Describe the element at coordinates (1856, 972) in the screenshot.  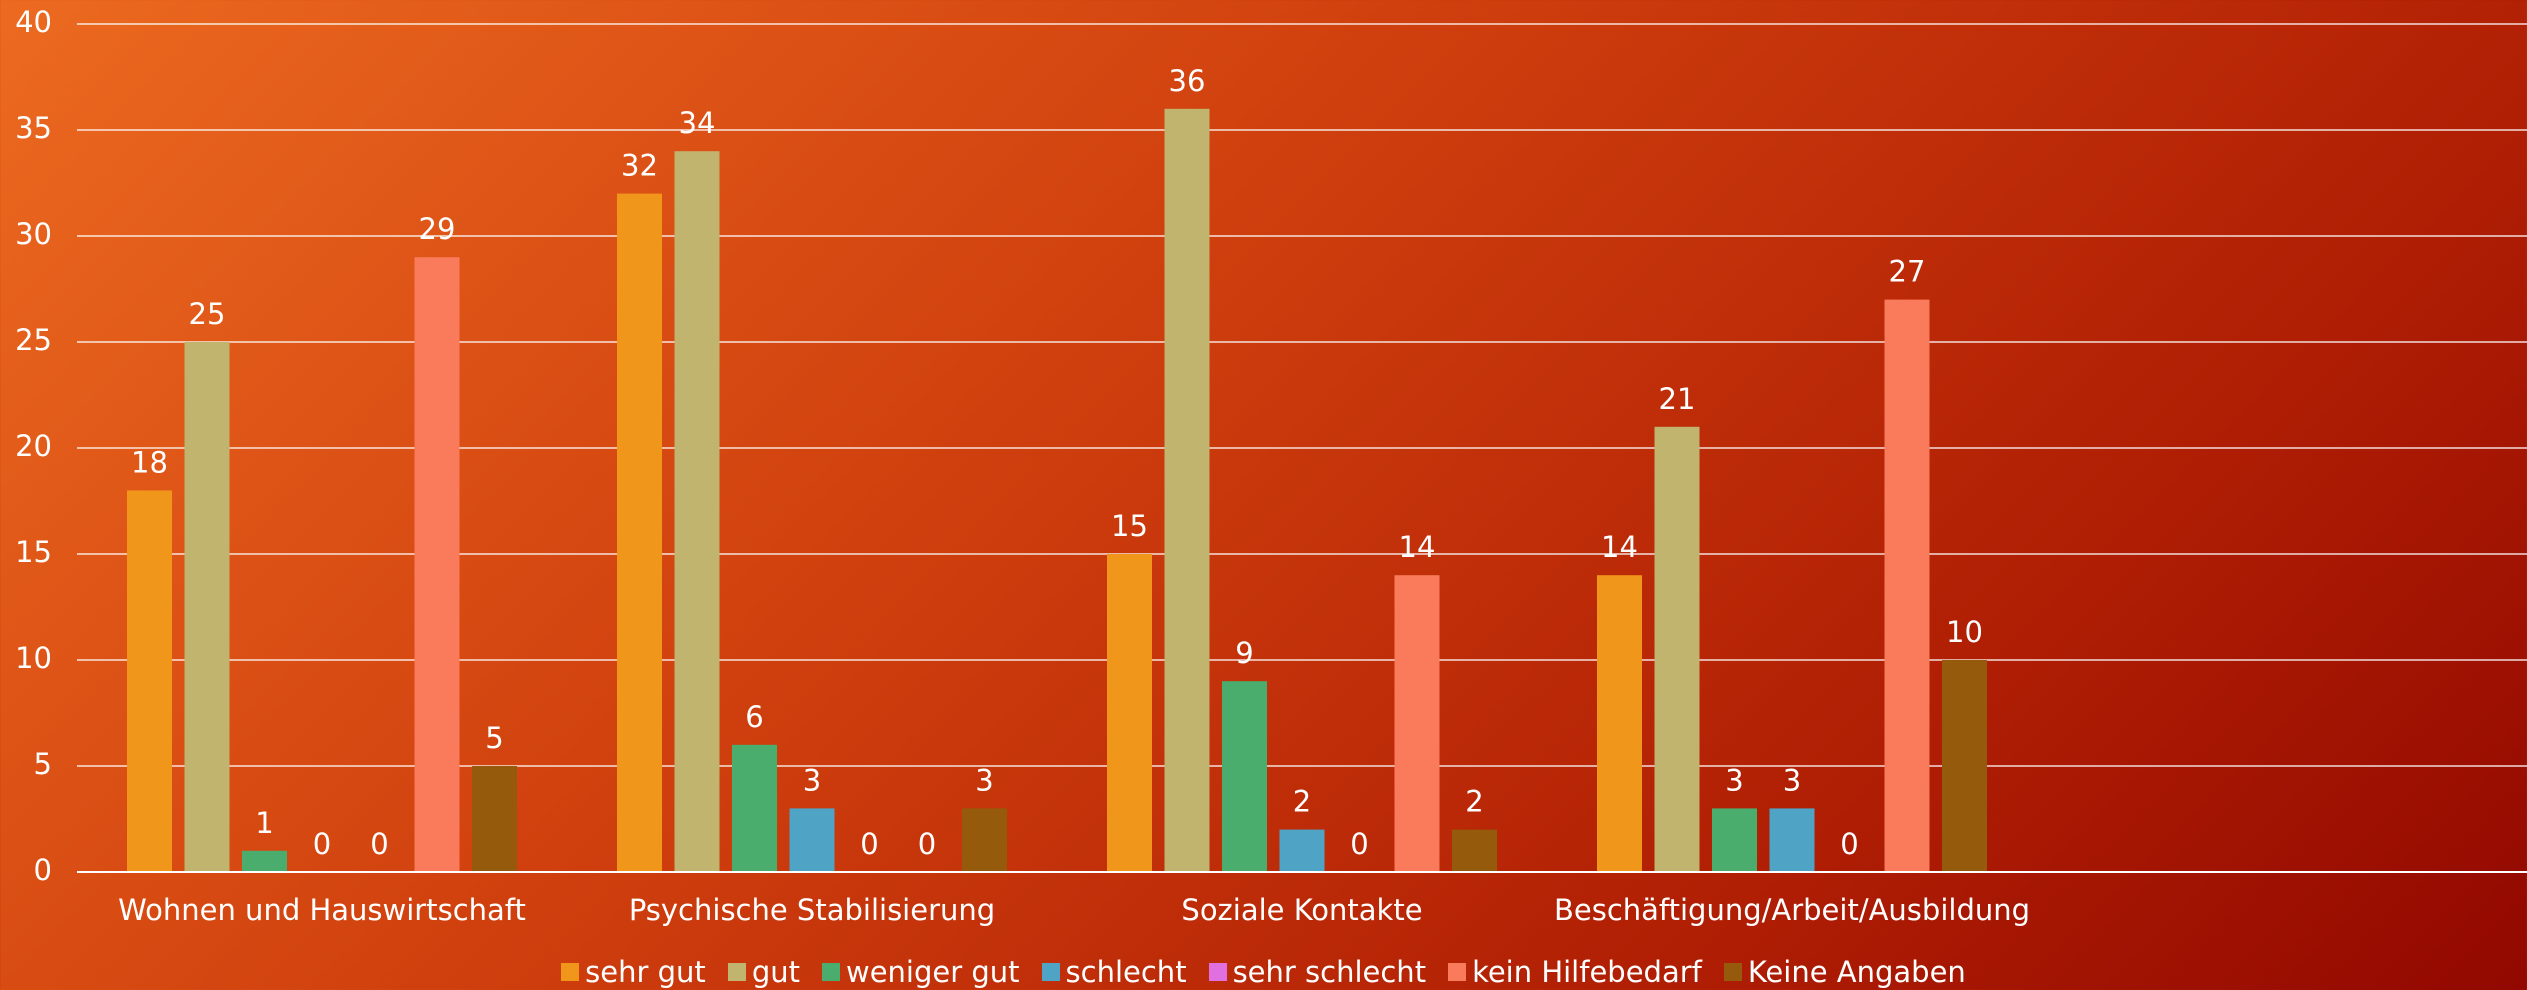
I see `legend-label: Keine Angaben` at that location.